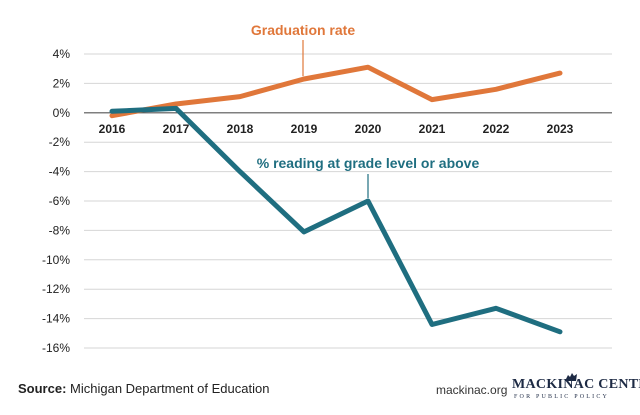  What do you see at coordinates (60, 201) in the screenshot?
I see `y-tick-label: -6%` at bounding box center [60, 201].